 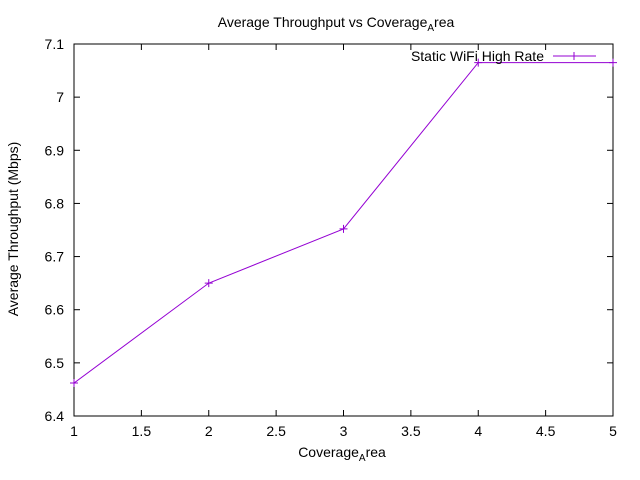 What do you see at coordinates (328, 452) in the screenshot?
I see `x-axis-label-main: Coverage` at bounding box center [328, 452].